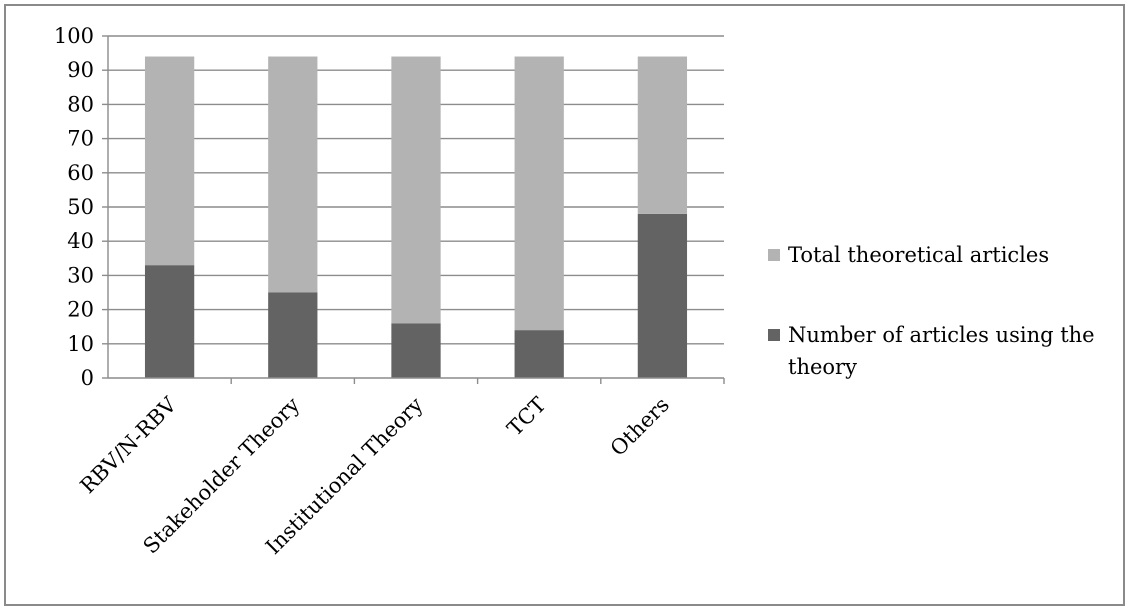 This screenshot has height=612, width=1131. Describe the element at coordinates (74, 36) in the screenshot. I see `y-tick-label: 100` at that location.